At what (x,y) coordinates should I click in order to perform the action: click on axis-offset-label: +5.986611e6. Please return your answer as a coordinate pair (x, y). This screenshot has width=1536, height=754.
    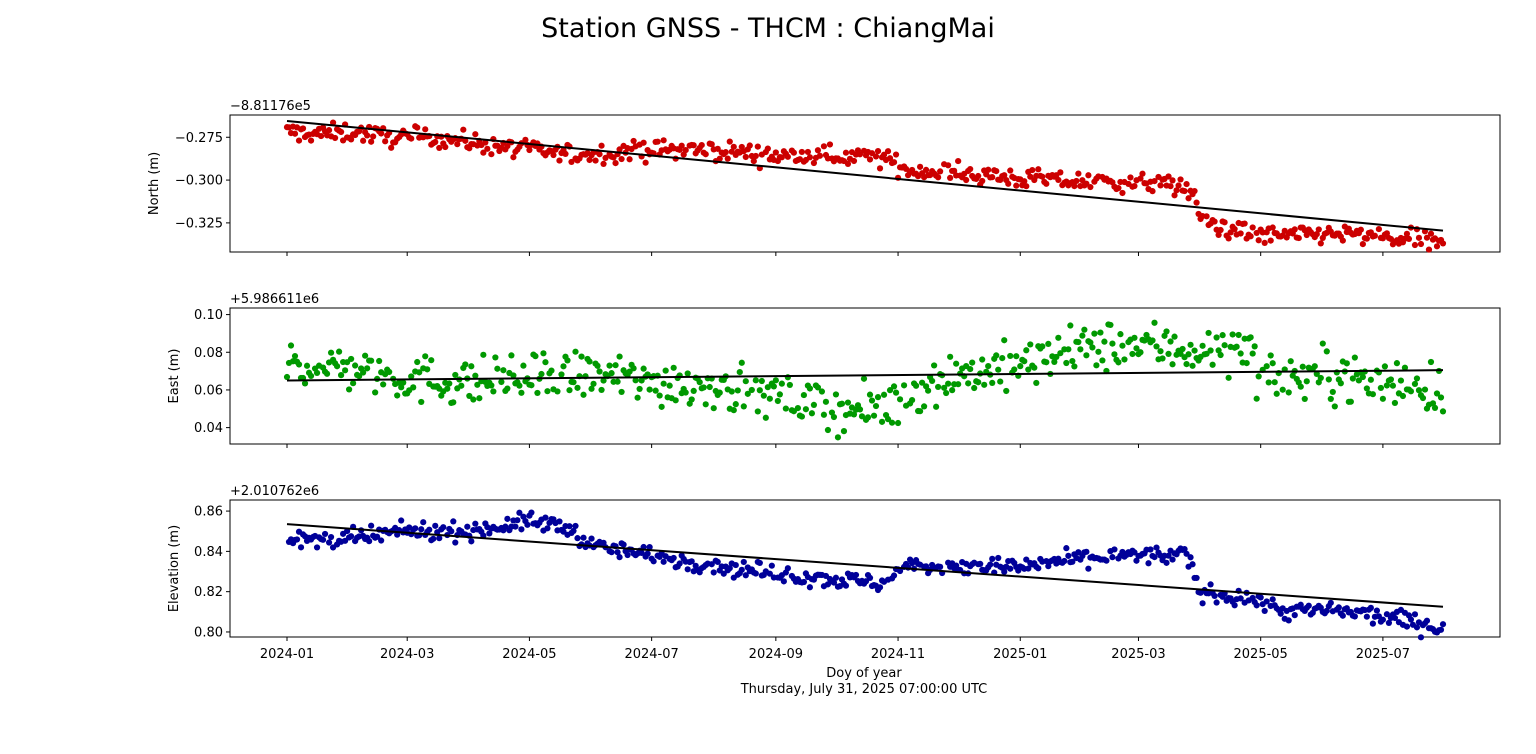
    Looking at the image, I should click on (274, 299).